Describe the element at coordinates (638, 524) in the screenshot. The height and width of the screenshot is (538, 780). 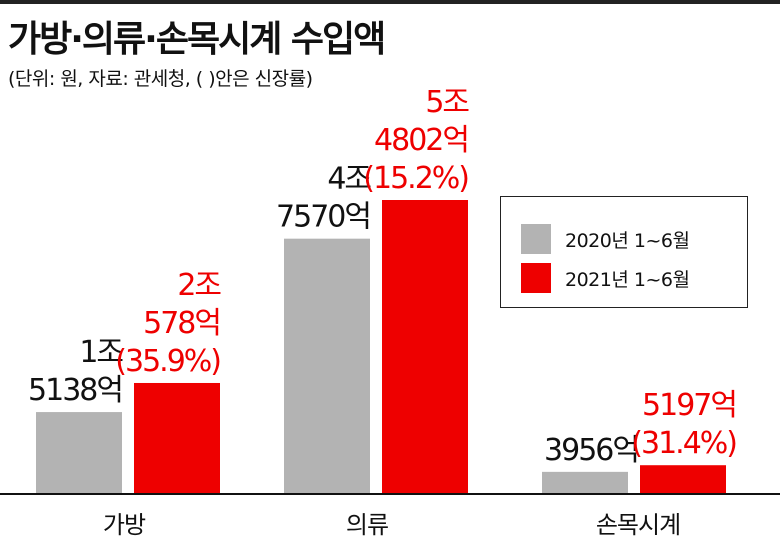
I see `category-label-watch: 손목시계` at that location.